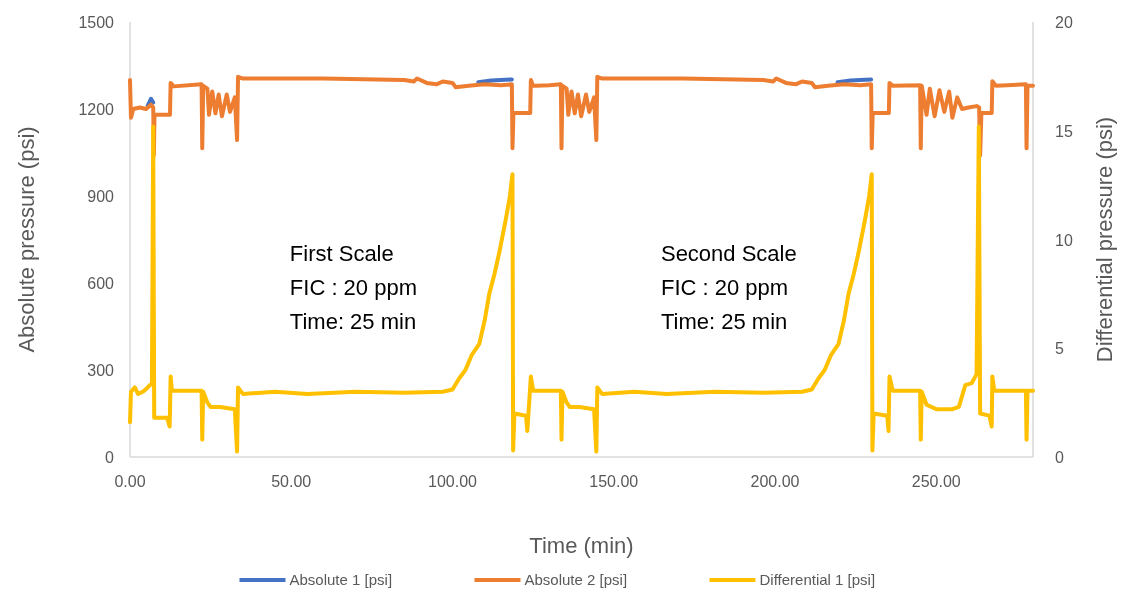 The image size is (1124, 597). What do you see at coordinates (1059, 349) in the screenshot?
I see `y2-tick-label: 5` at bounding box center [1059, 349].